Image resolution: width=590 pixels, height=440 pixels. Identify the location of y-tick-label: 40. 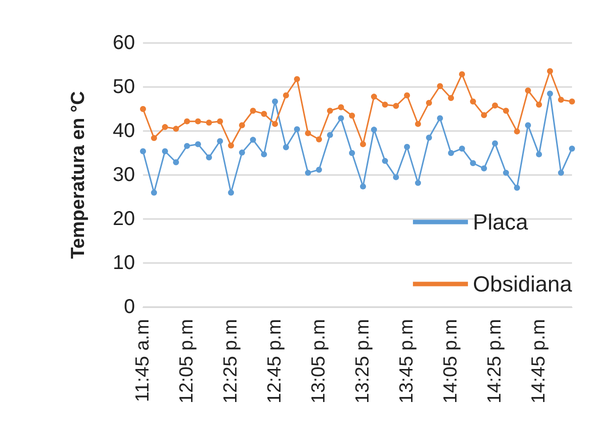
(123, 131).